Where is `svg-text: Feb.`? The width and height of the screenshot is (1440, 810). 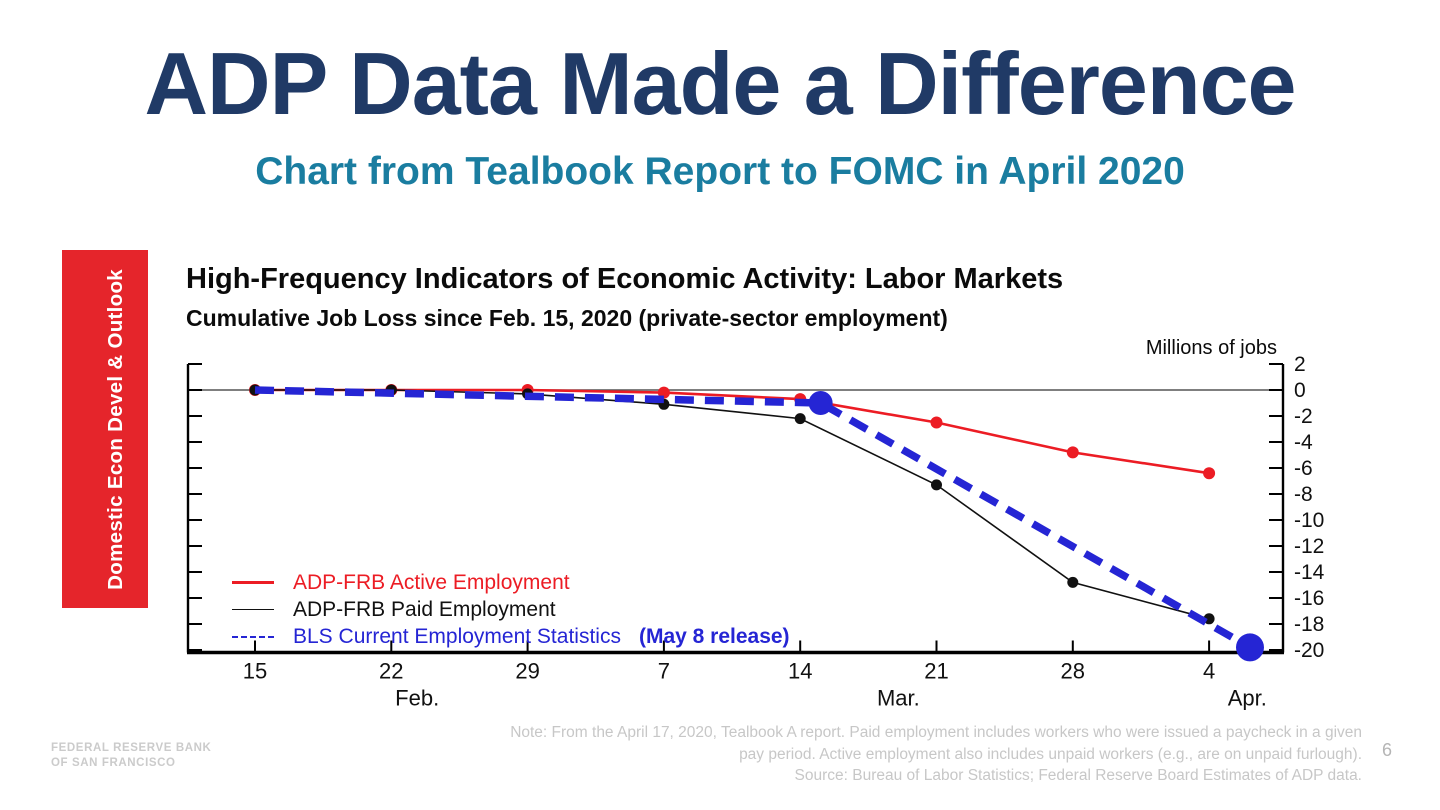 svg-text: Feb. is located at coordinates (417, 698).